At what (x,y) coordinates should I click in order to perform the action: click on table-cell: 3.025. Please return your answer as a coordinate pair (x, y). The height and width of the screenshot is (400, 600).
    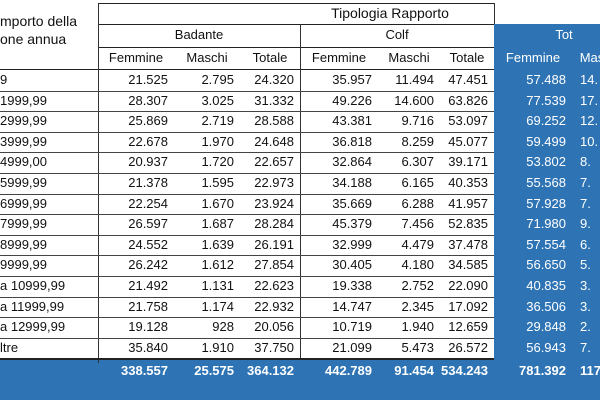
    Looking at the image, I should click on (217, 100).